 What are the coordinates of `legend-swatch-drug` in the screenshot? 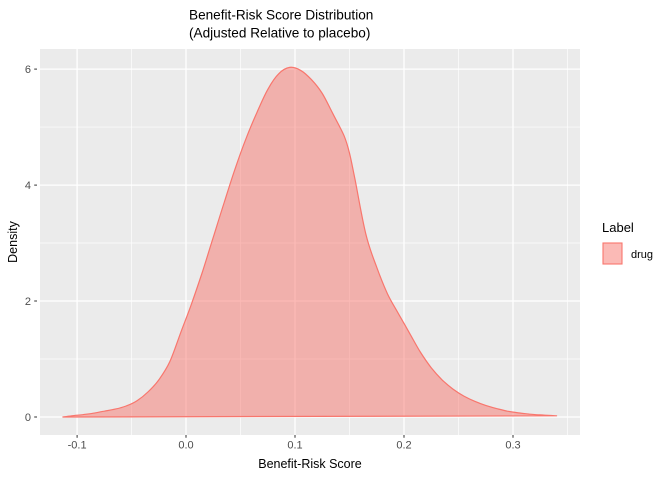 It's located at (612, 253).